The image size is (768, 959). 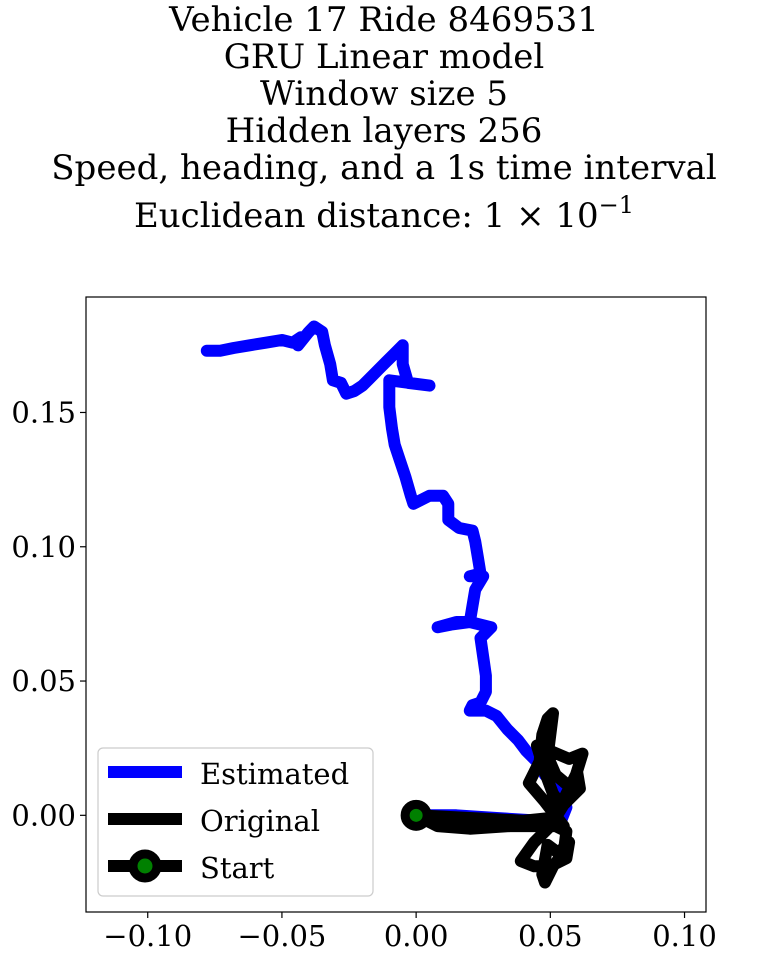 I want to click on legend-original-label: Original, so click(x=260, y=821).